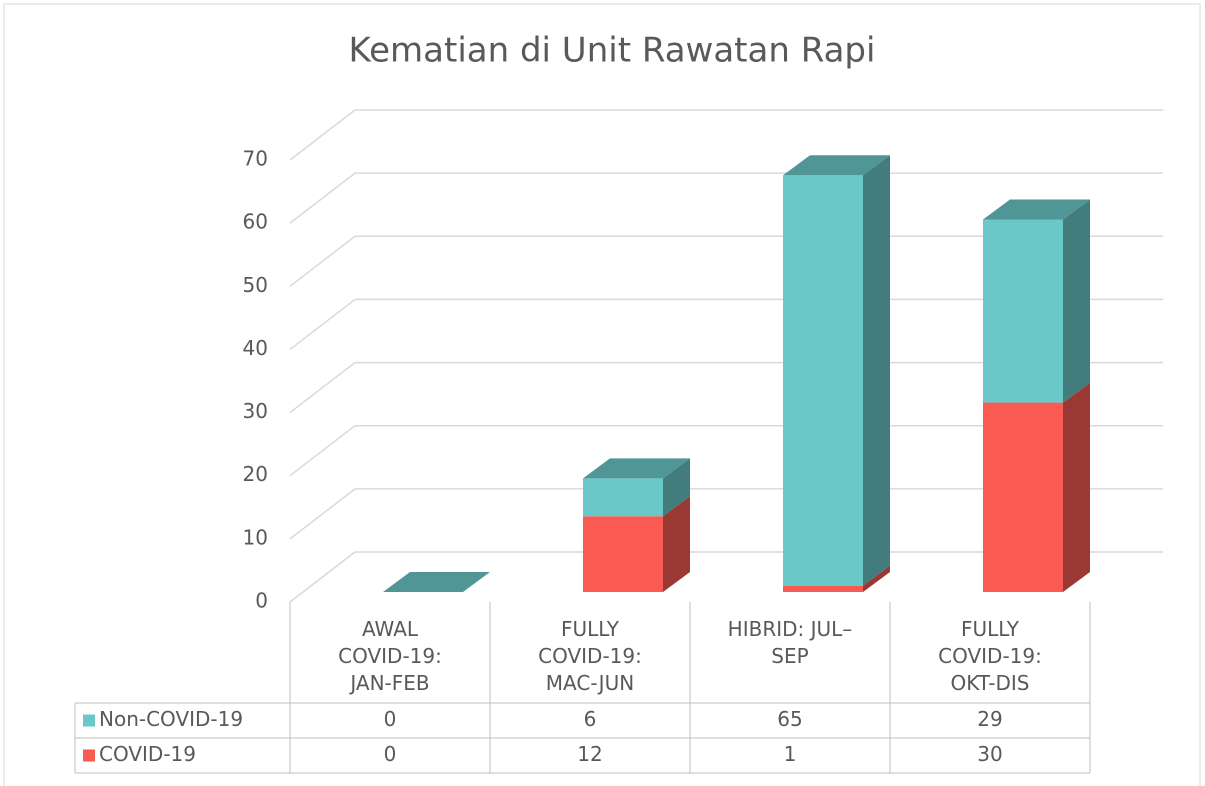 The width and height of the screenshot is (1205, 786). What do you see at coordinates (790, 754) in the screenshot?
I see `table-value: 1` at bounding box center [790, 754].